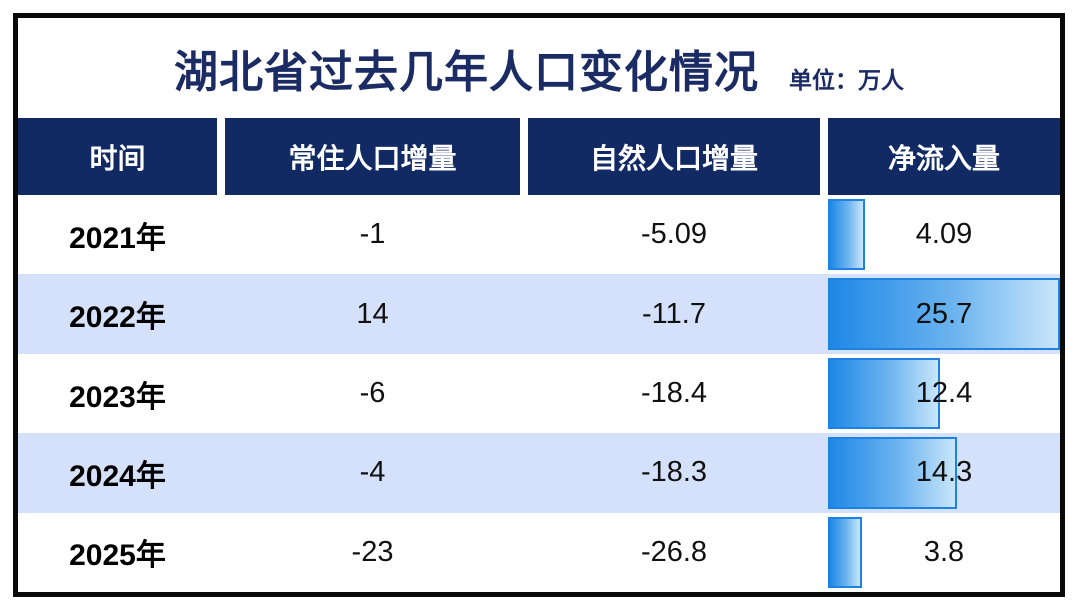 The width and height of the screenshot is (1080, 613). I want to click on resident-increment-cell: -23, so click(372, 551).